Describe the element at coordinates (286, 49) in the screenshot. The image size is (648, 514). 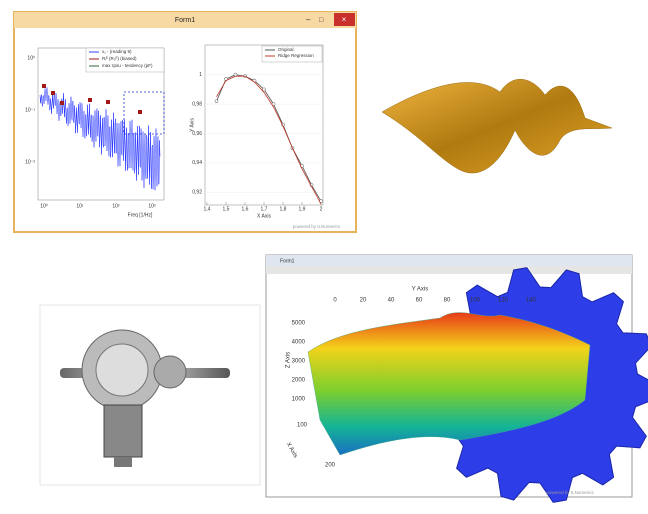
I see `legend-label: Original` at that location.